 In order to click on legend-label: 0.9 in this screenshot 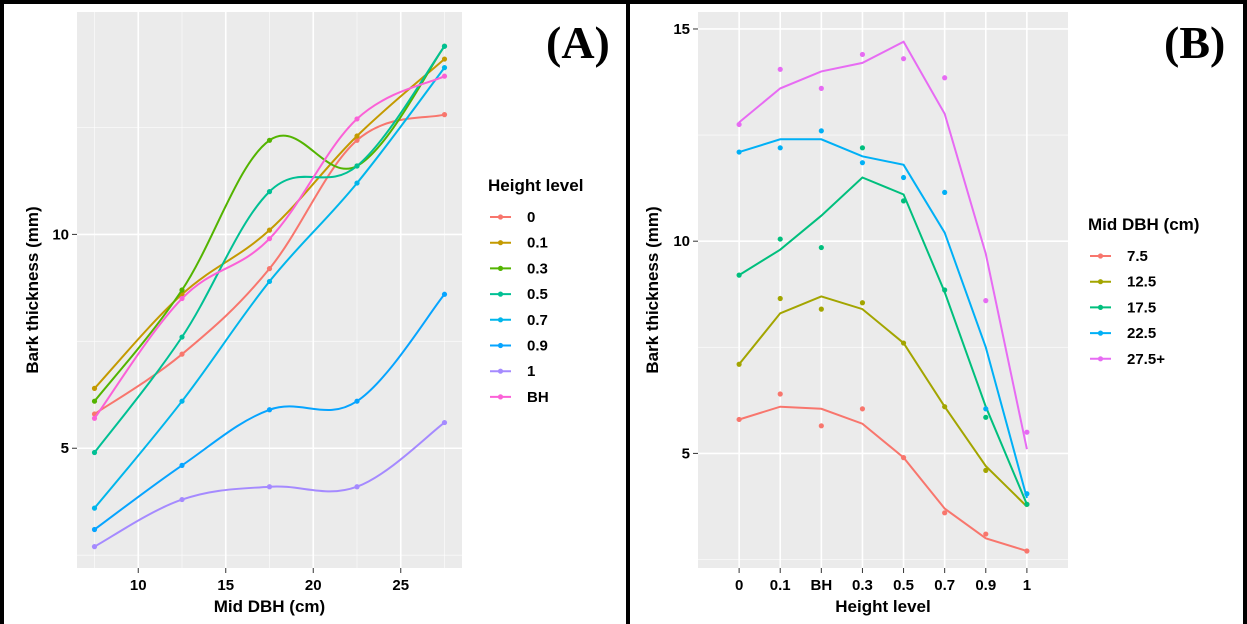, I will do `click(537, 346)`.